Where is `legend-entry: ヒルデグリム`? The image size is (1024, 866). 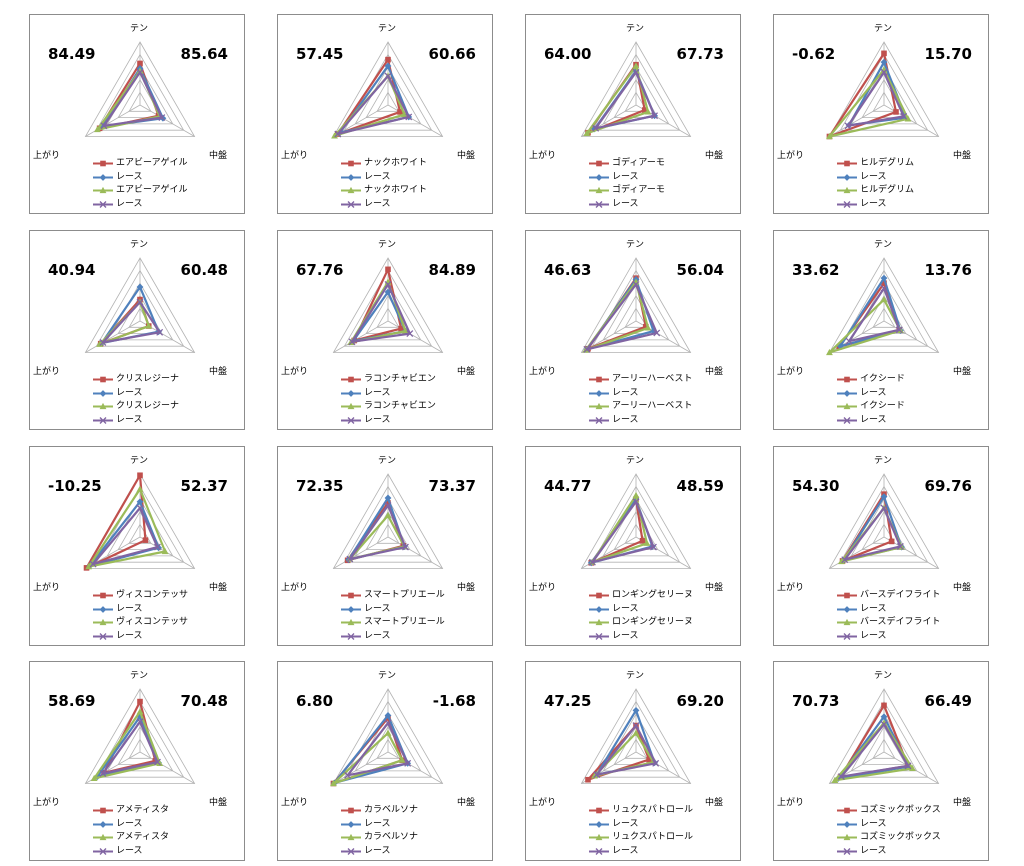
legend-entry: ヒルデグリム is located at coordinates (875, 164).